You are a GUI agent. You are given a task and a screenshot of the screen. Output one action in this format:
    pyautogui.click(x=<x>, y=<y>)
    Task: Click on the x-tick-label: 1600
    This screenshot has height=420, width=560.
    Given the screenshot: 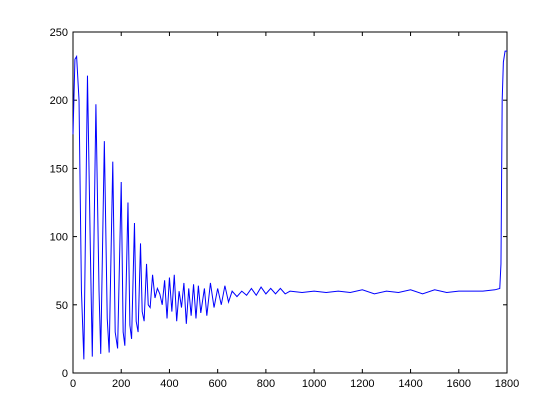 What is the action you would take?
    pyautogui.click(x=459, y=384)
    